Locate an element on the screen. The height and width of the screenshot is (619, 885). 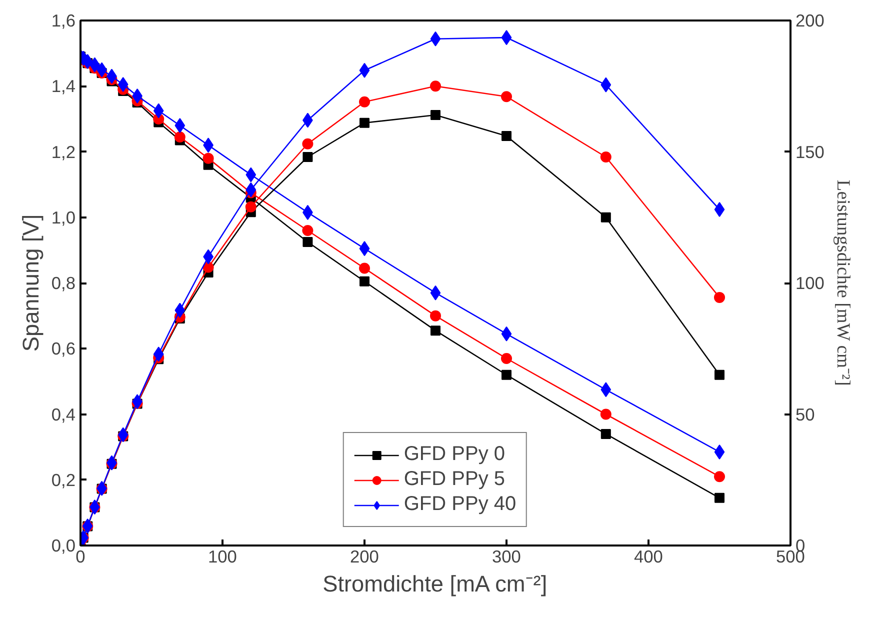
y-tick-label: 1,2 is located at coordinates (63, 152).